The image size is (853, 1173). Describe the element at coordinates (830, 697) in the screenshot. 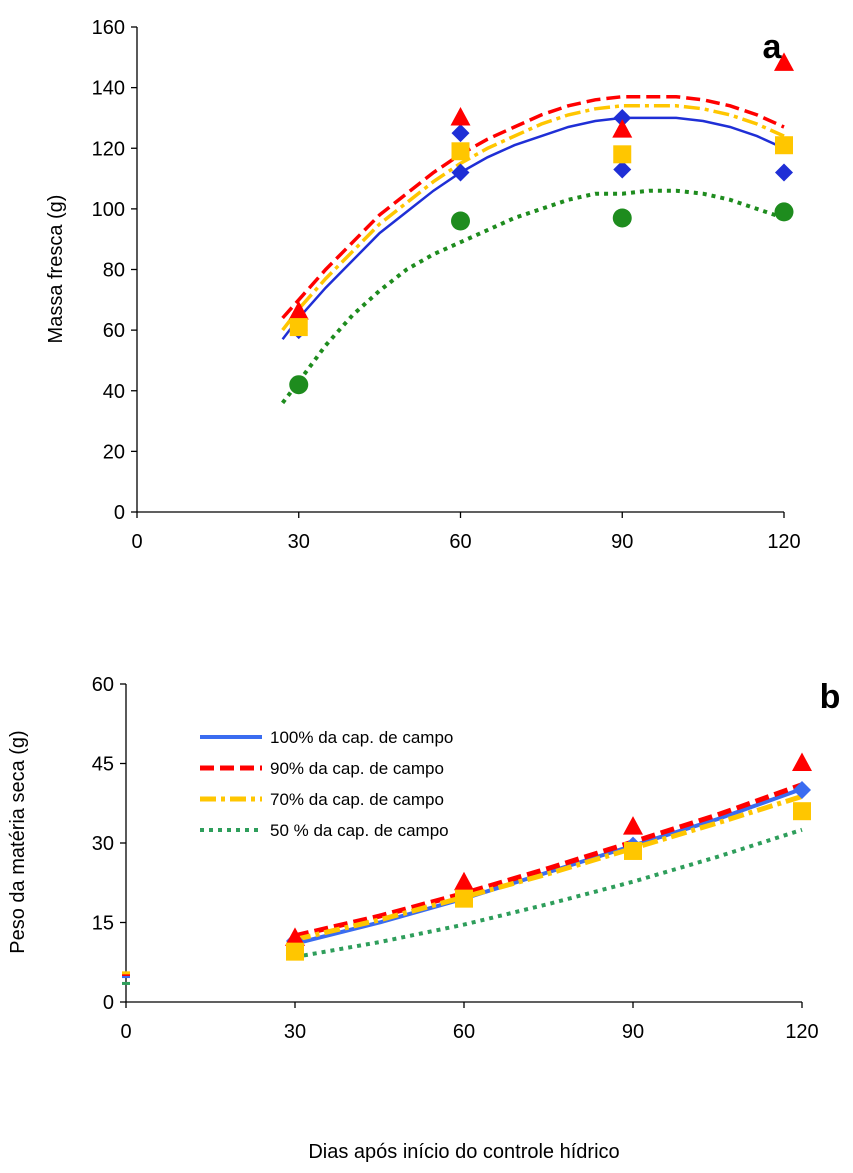

I see `panel-label-b: b` at that location.